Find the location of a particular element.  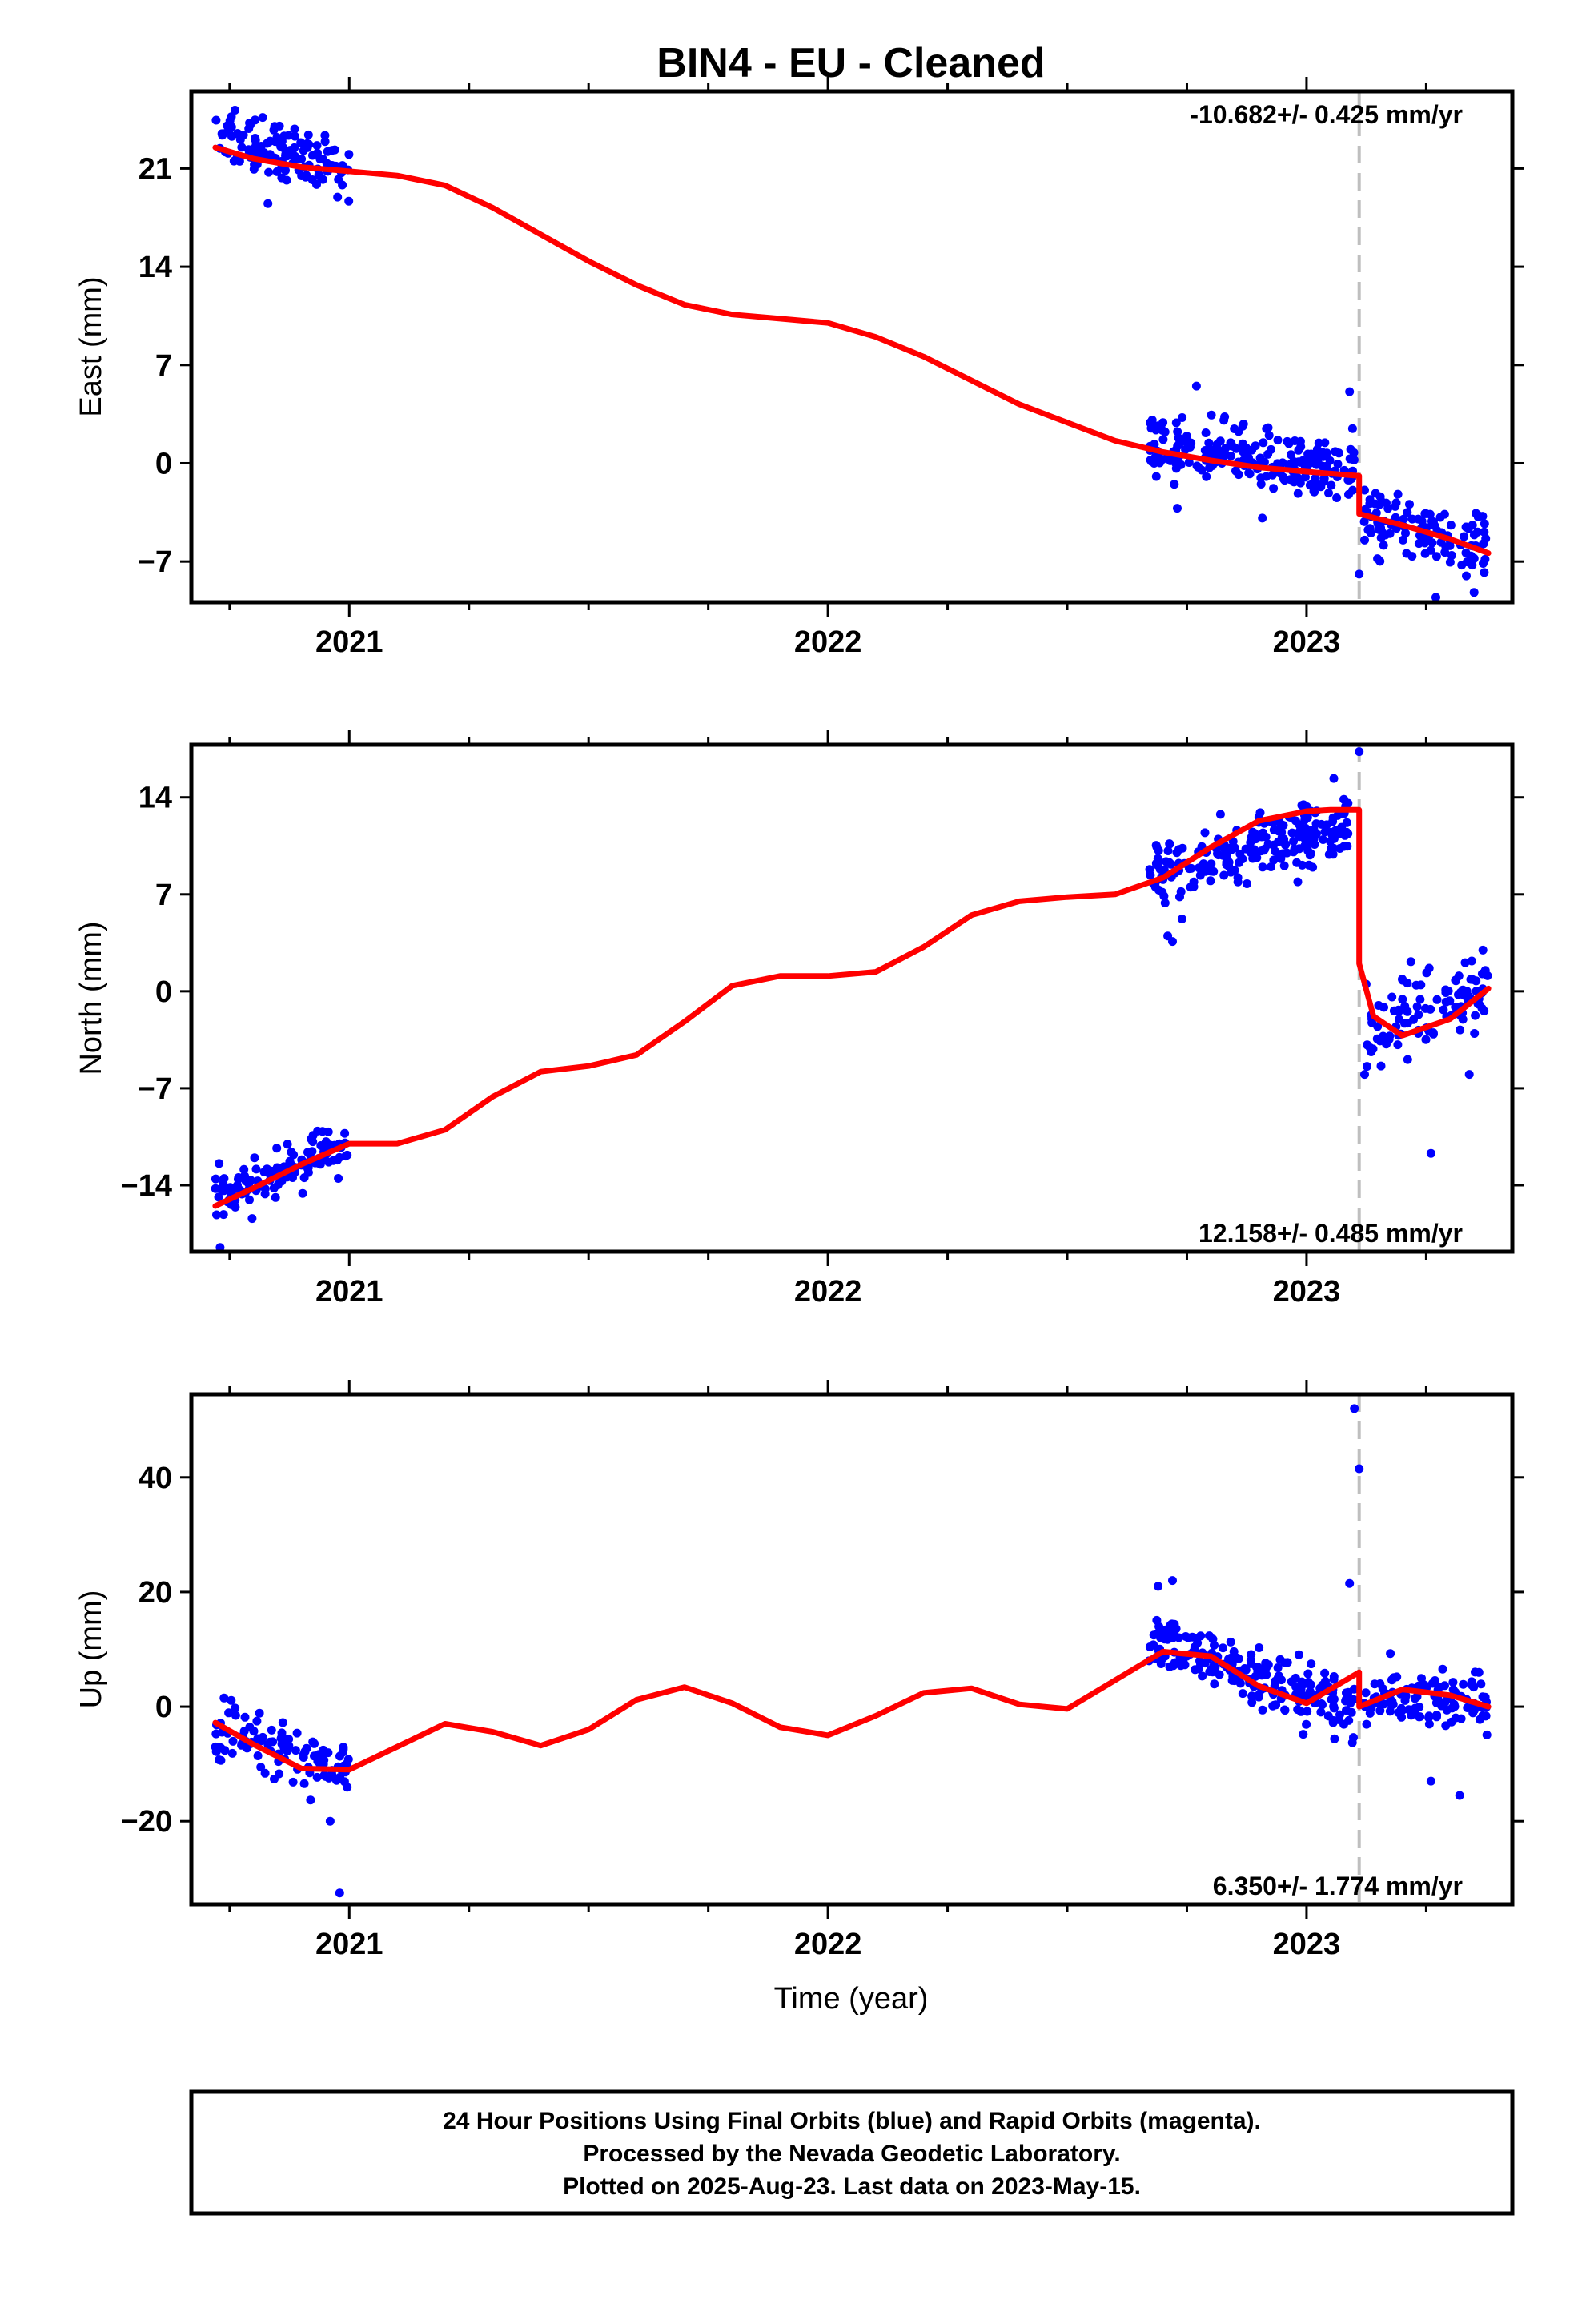

east-x-tick-label: 2022 is located at coordinates (828, 642).